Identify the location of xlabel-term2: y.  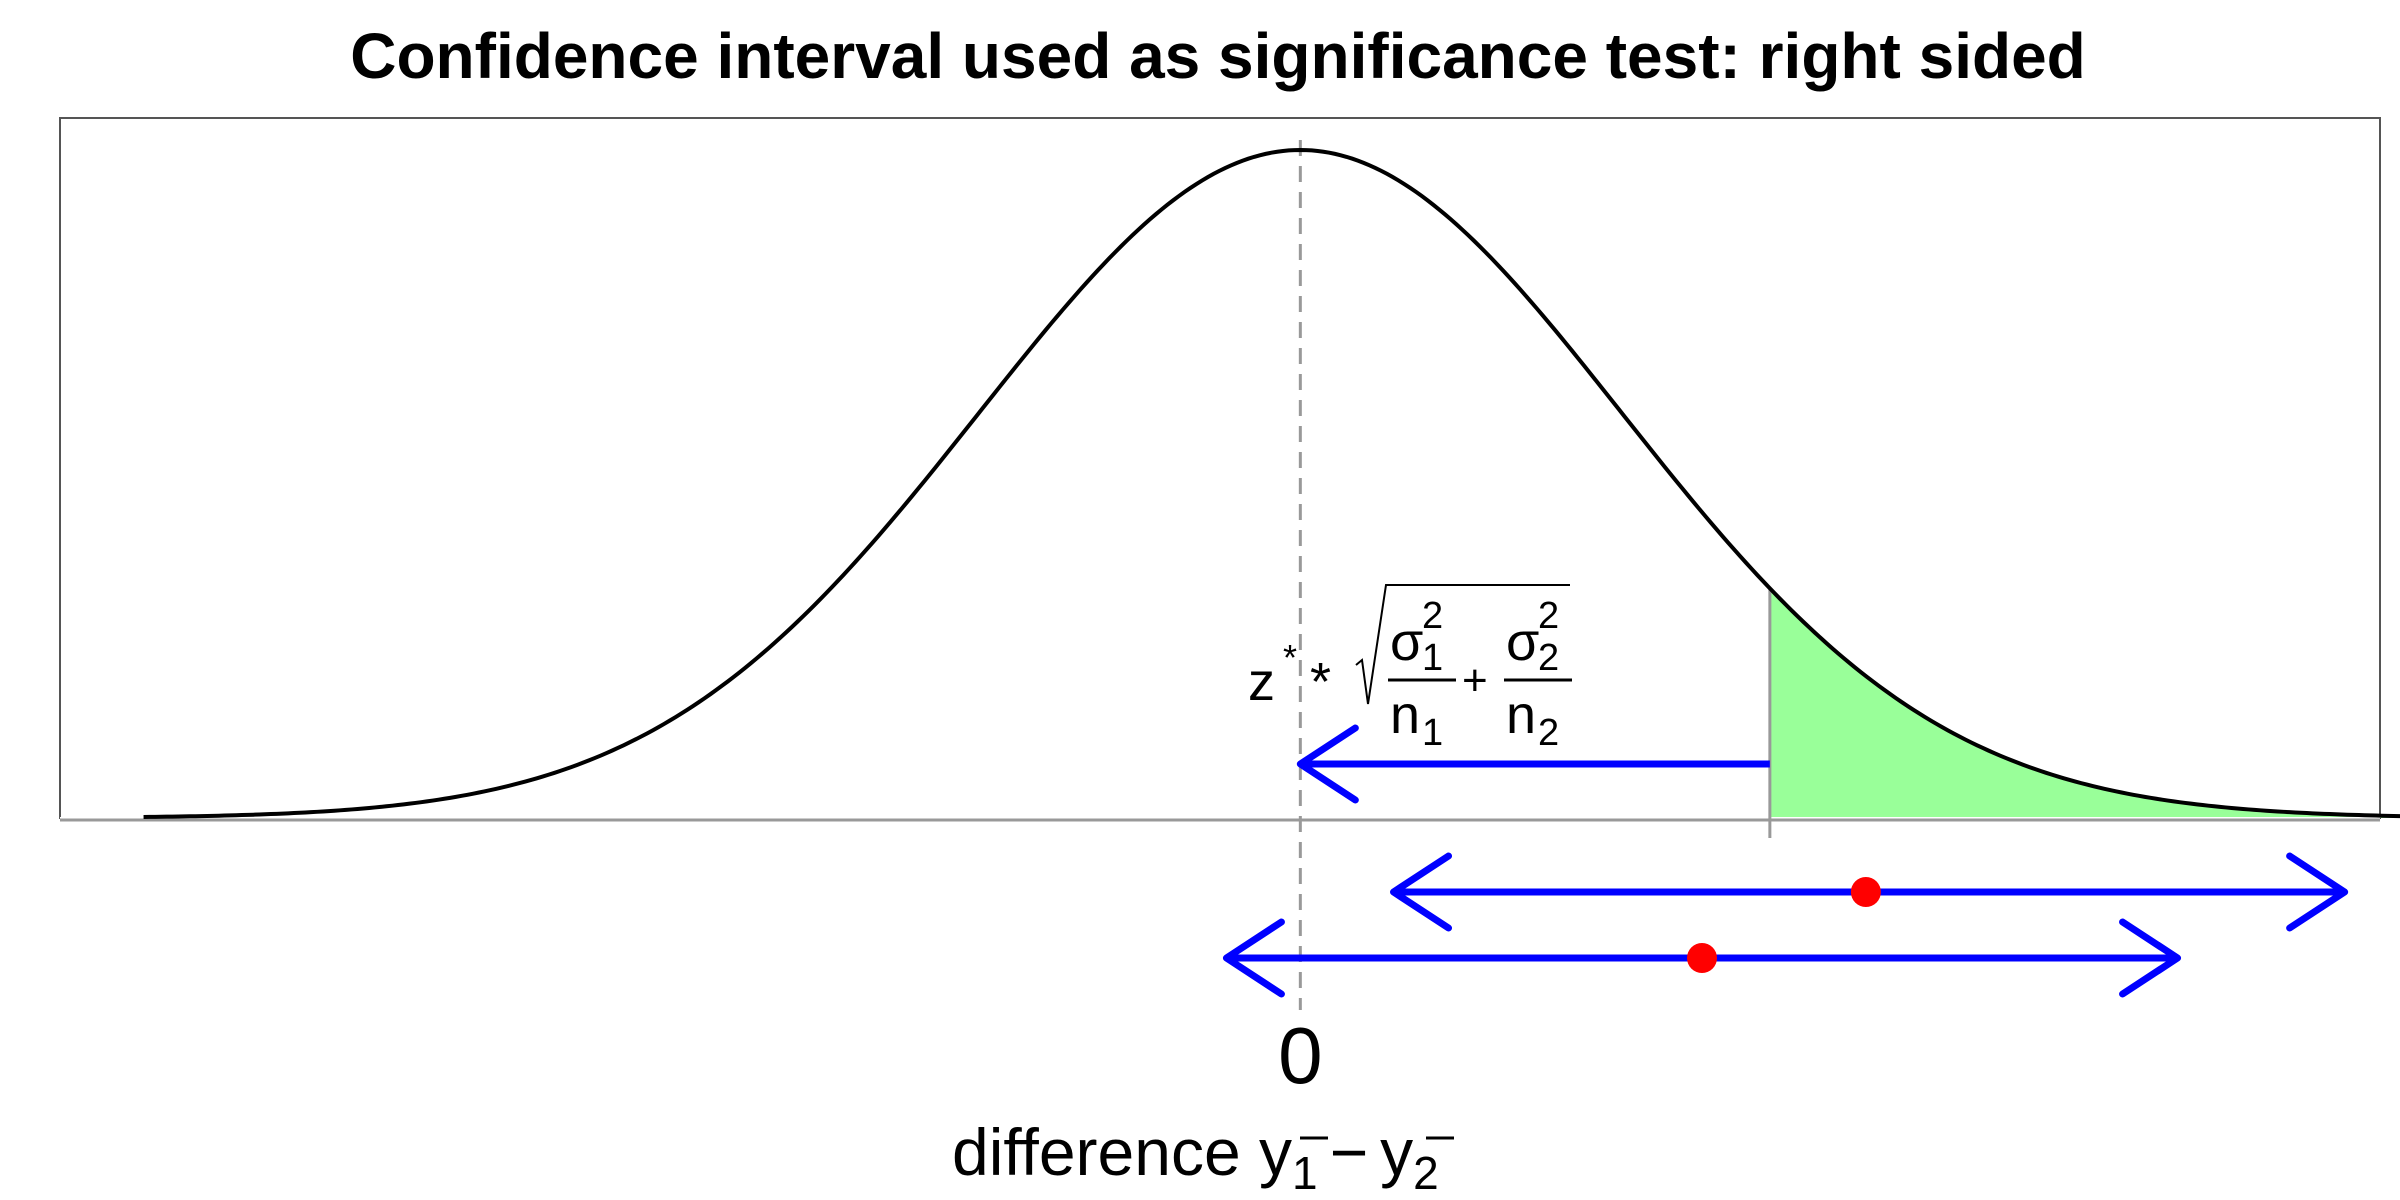
(1396, 1152).